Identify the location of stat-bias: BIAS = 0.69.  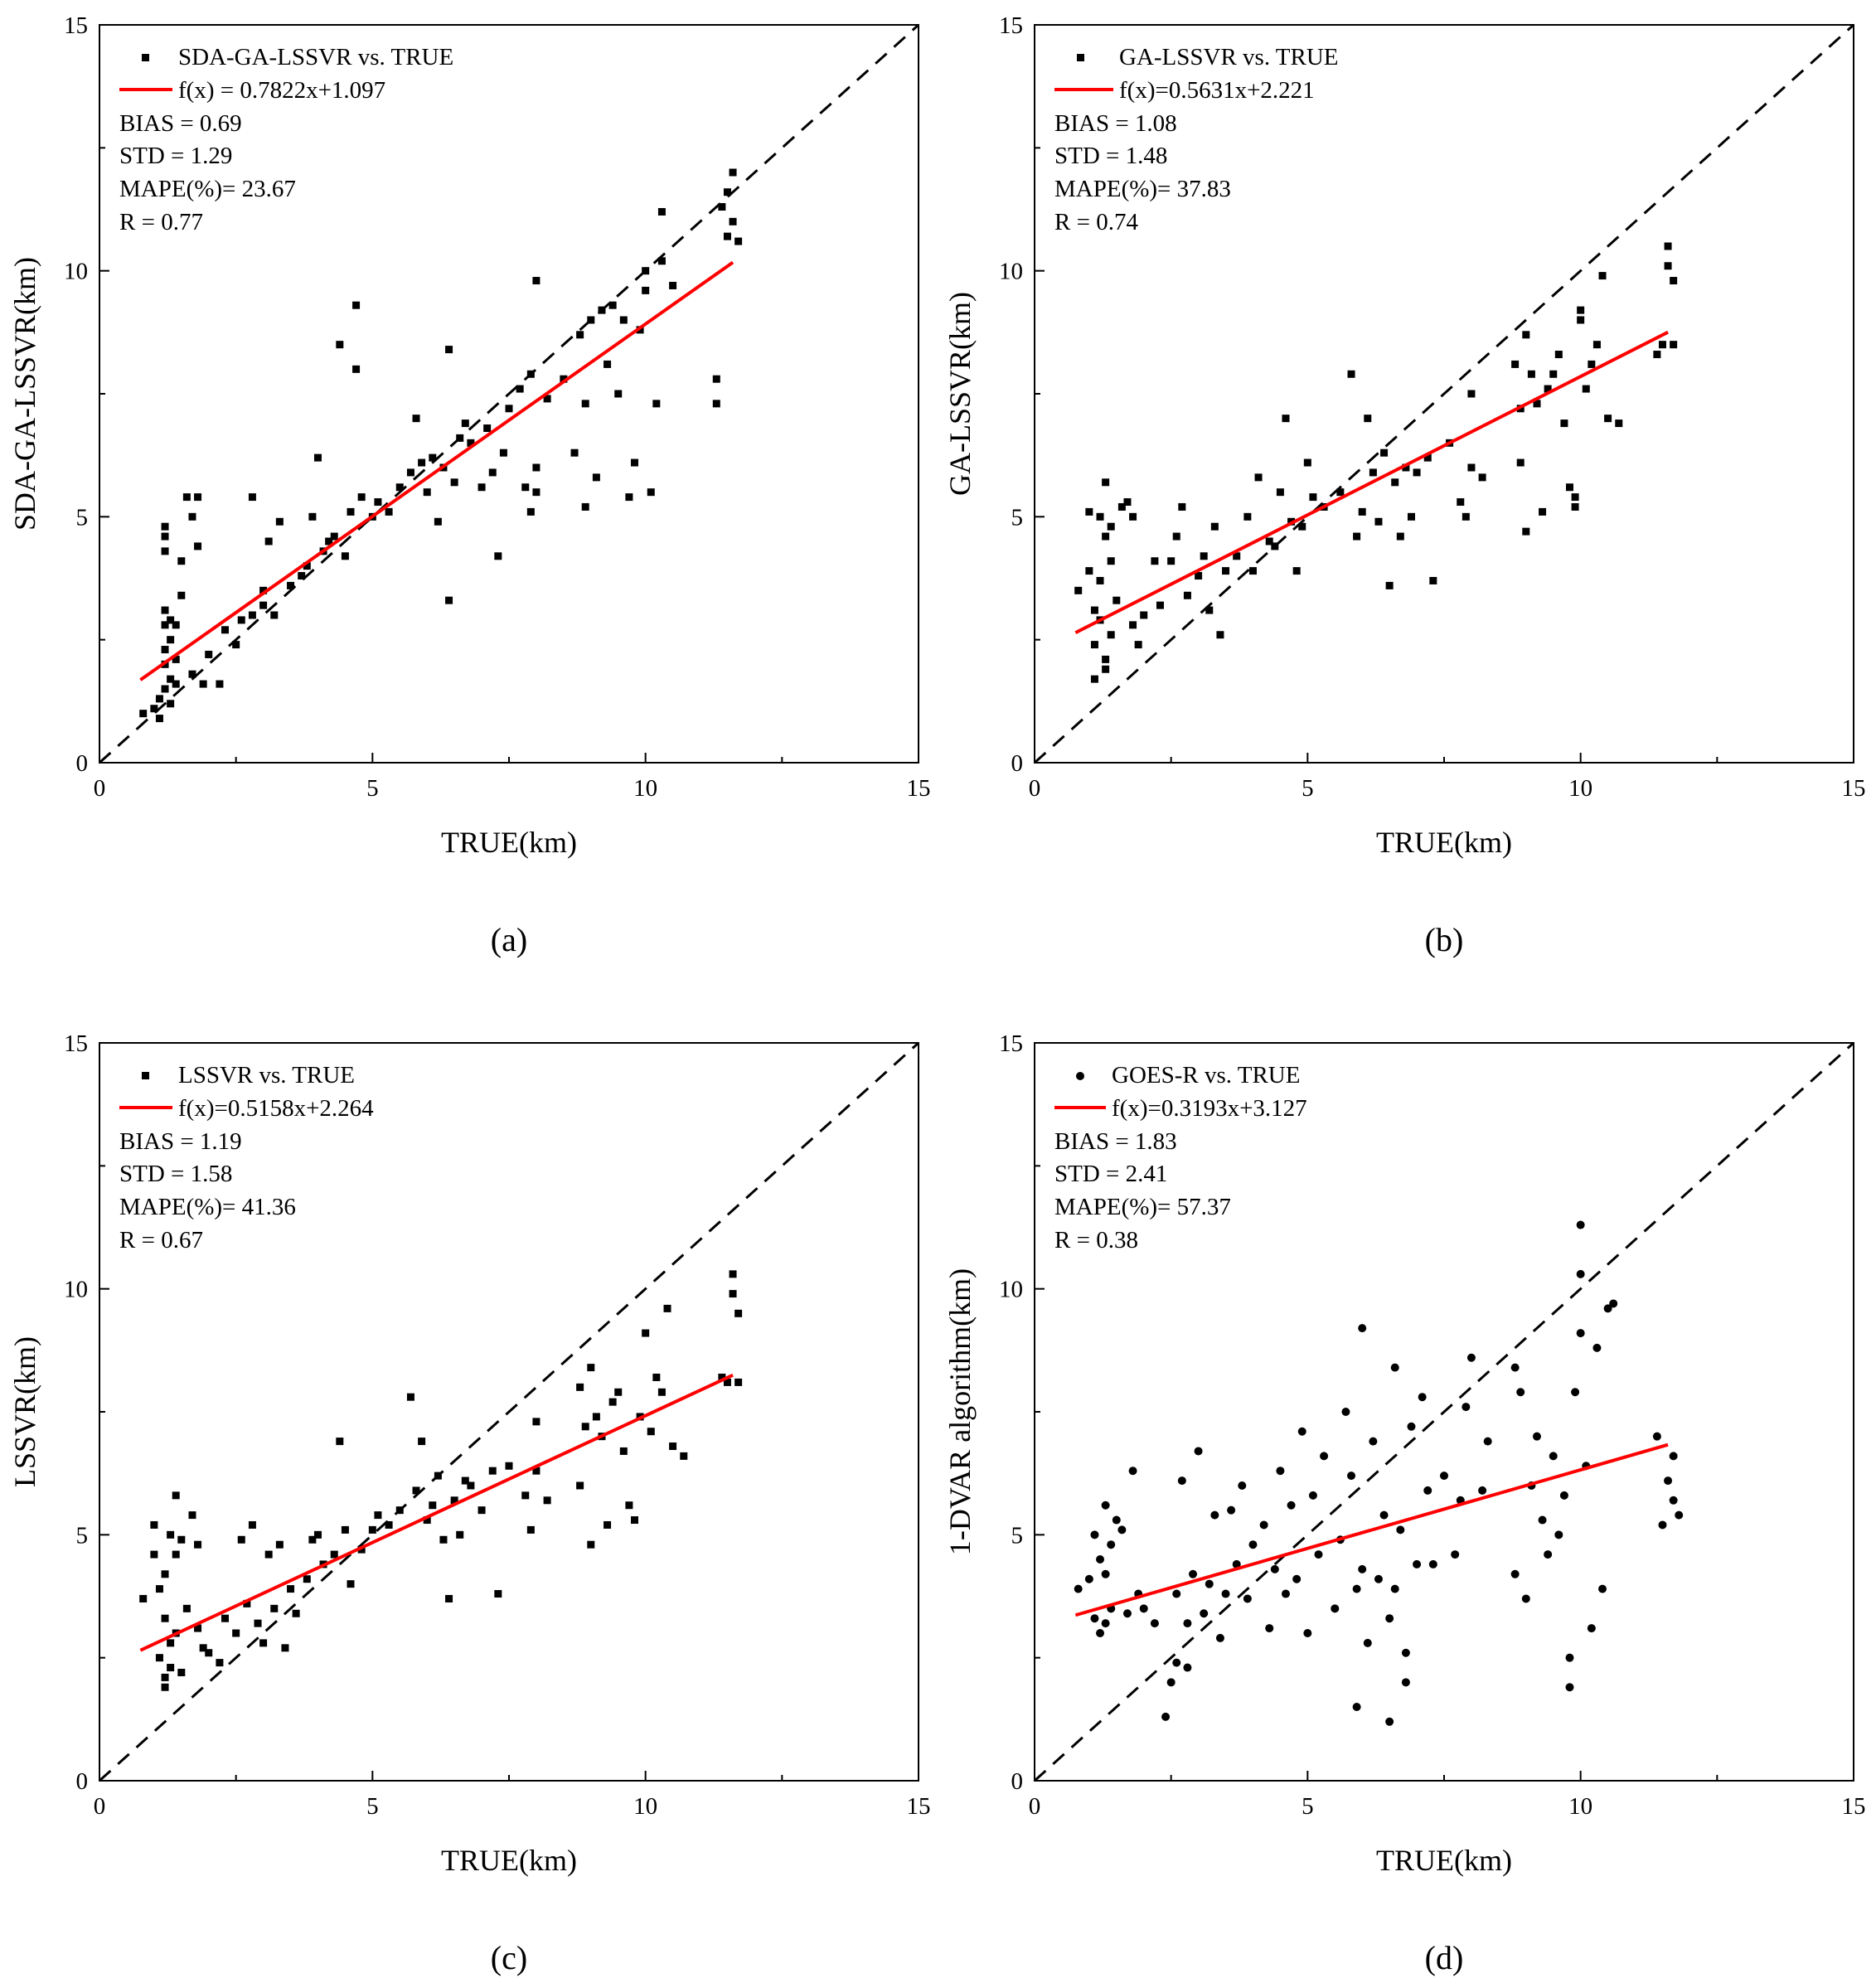
(180, 123).